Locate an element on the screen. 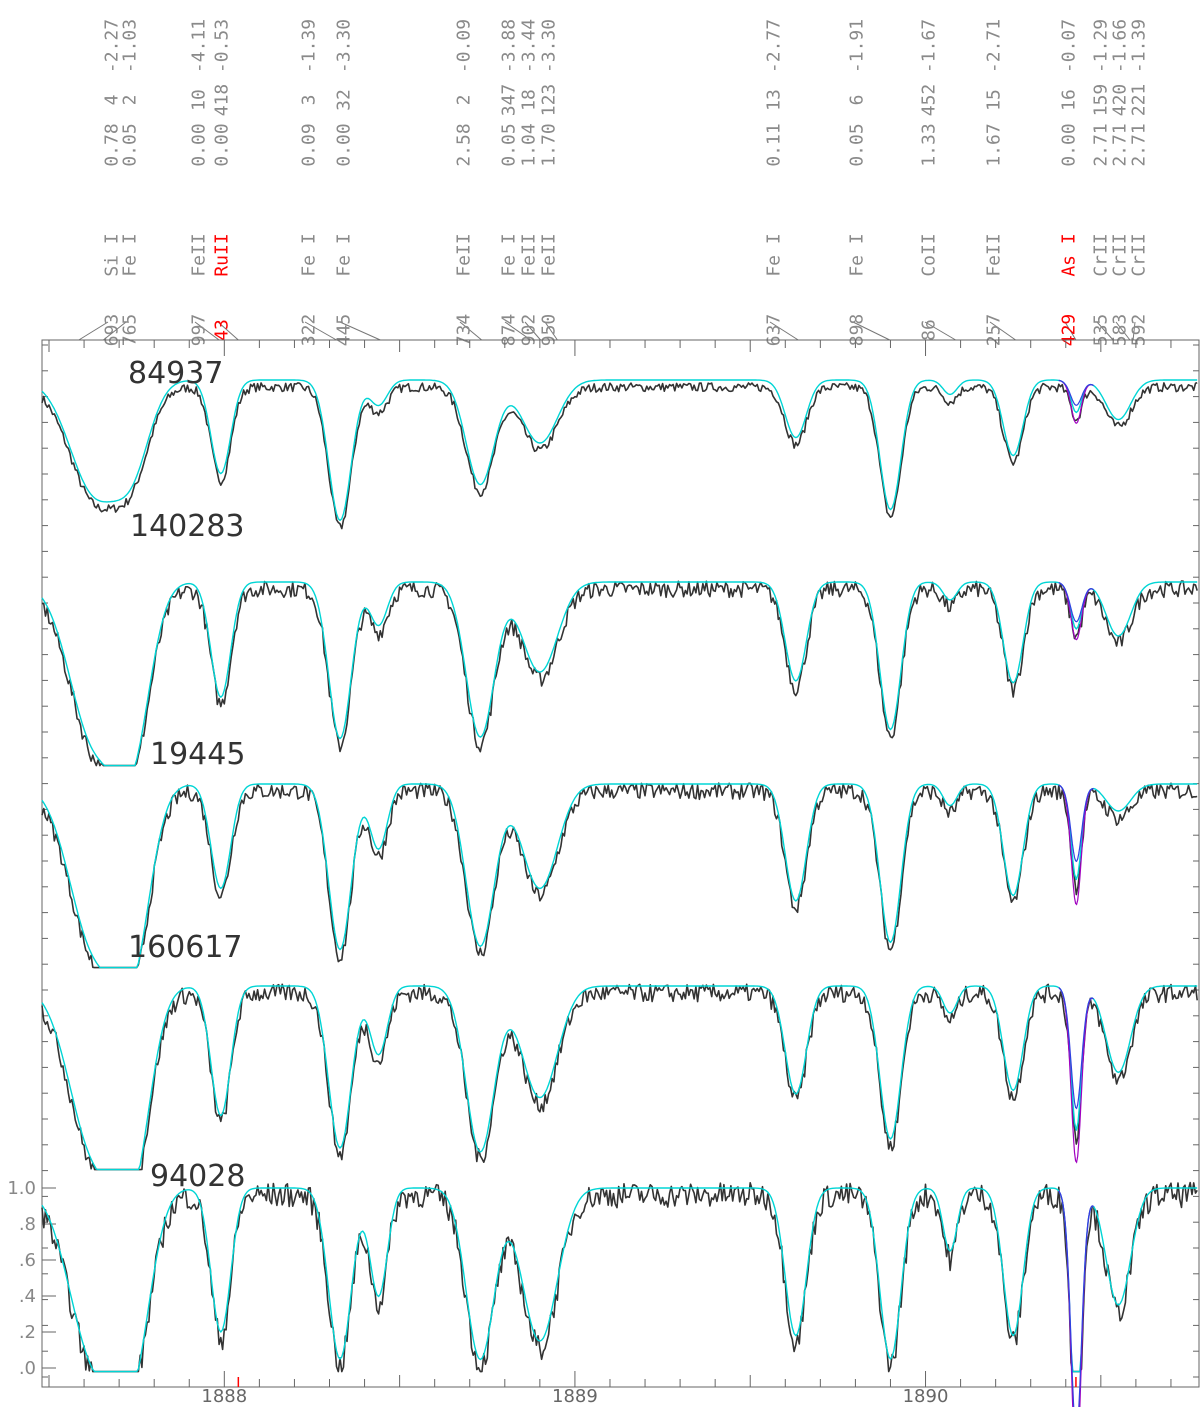 This screenshot has height=1407, width=1200. x-tick-label: 1889 is located at coordinates (575, 1396).